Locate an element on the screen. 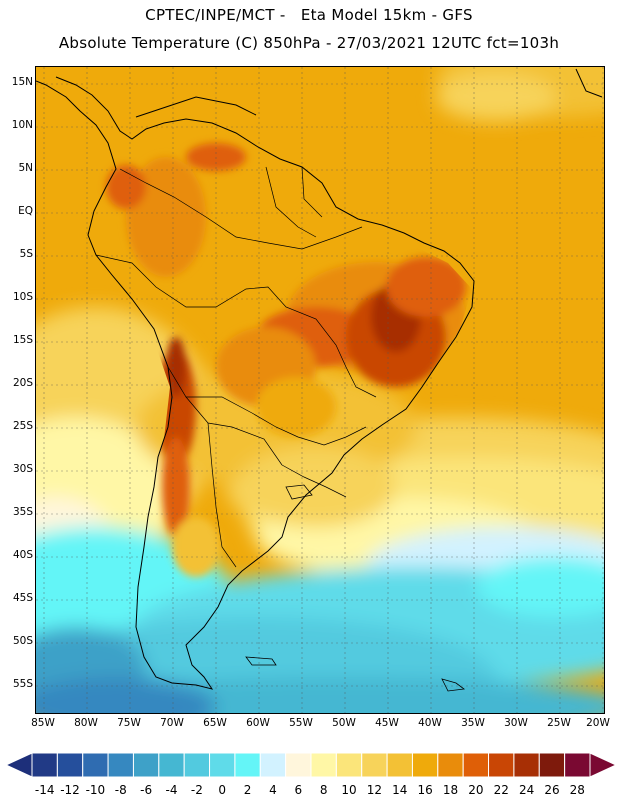 This screenshot has width=618, height=800. lon-label: 35W is located at coordinates (473, 723).